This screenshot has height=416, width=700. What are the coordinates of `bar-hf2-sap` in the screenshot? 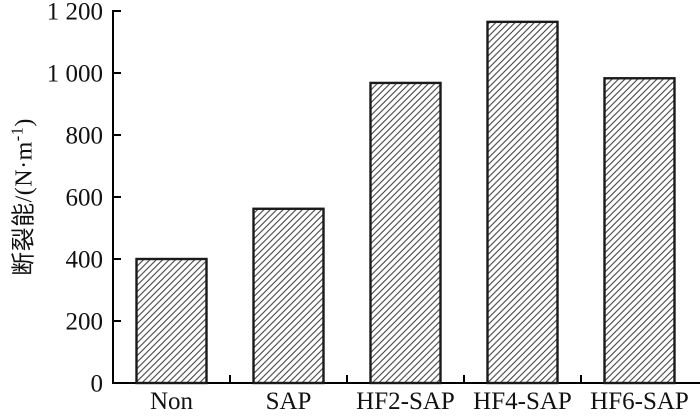 It's located at (405, 233).